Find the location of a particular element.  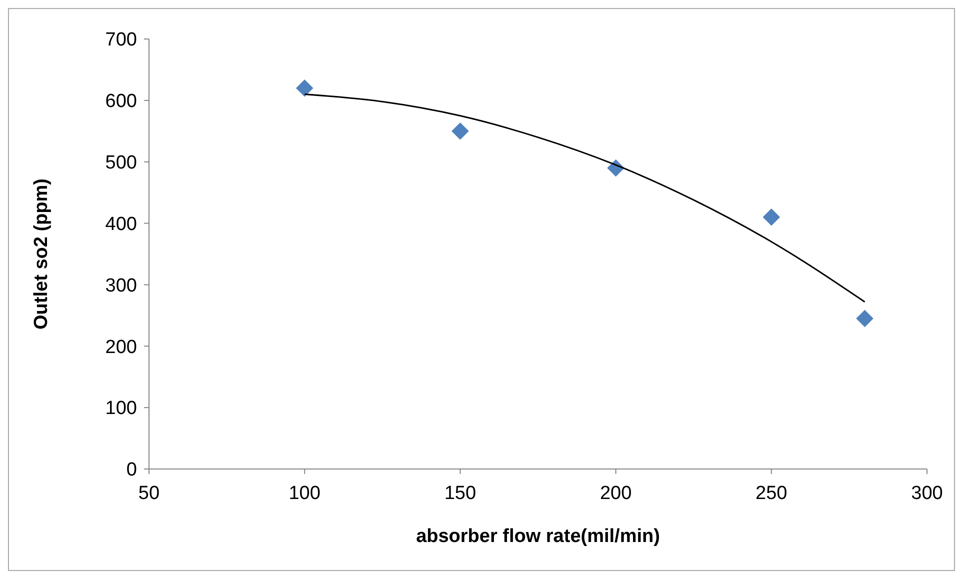

y-tick-label: 600 is located at coordinates (121, 101).